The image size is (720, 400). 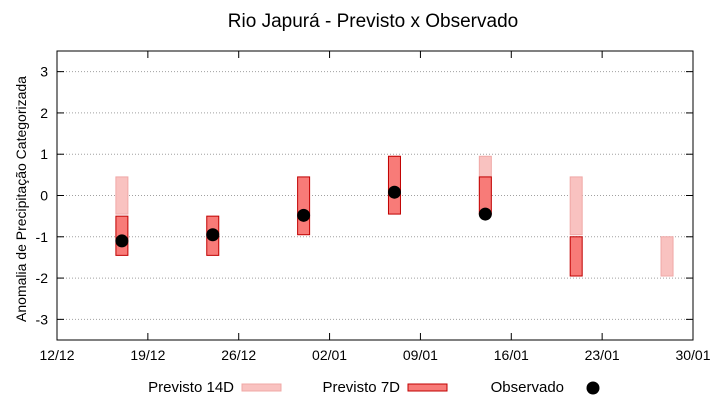 What do you see at coordinates (602, 355) in the screenshot?
I see `x-tick-label: 23/01` at bounding box center [602, 355].